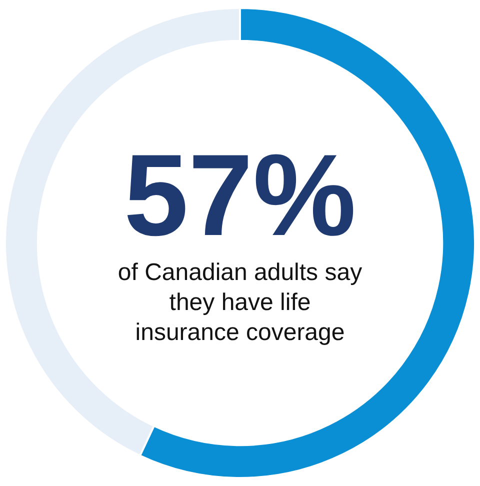  I want to click on data-label: 57%, so click(240, 195).